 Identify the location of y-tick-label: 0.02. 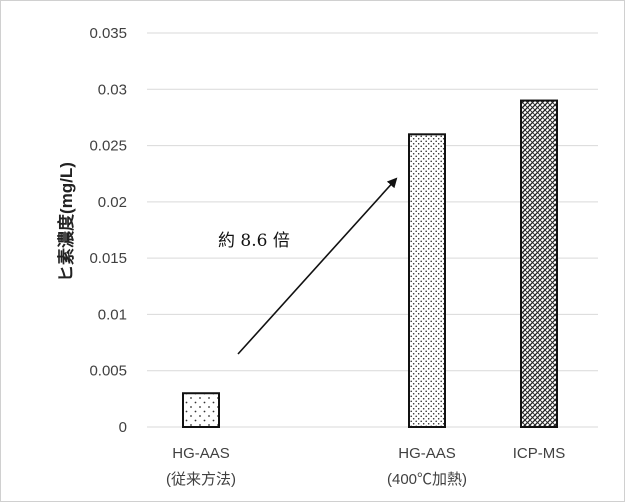
(112, 202).